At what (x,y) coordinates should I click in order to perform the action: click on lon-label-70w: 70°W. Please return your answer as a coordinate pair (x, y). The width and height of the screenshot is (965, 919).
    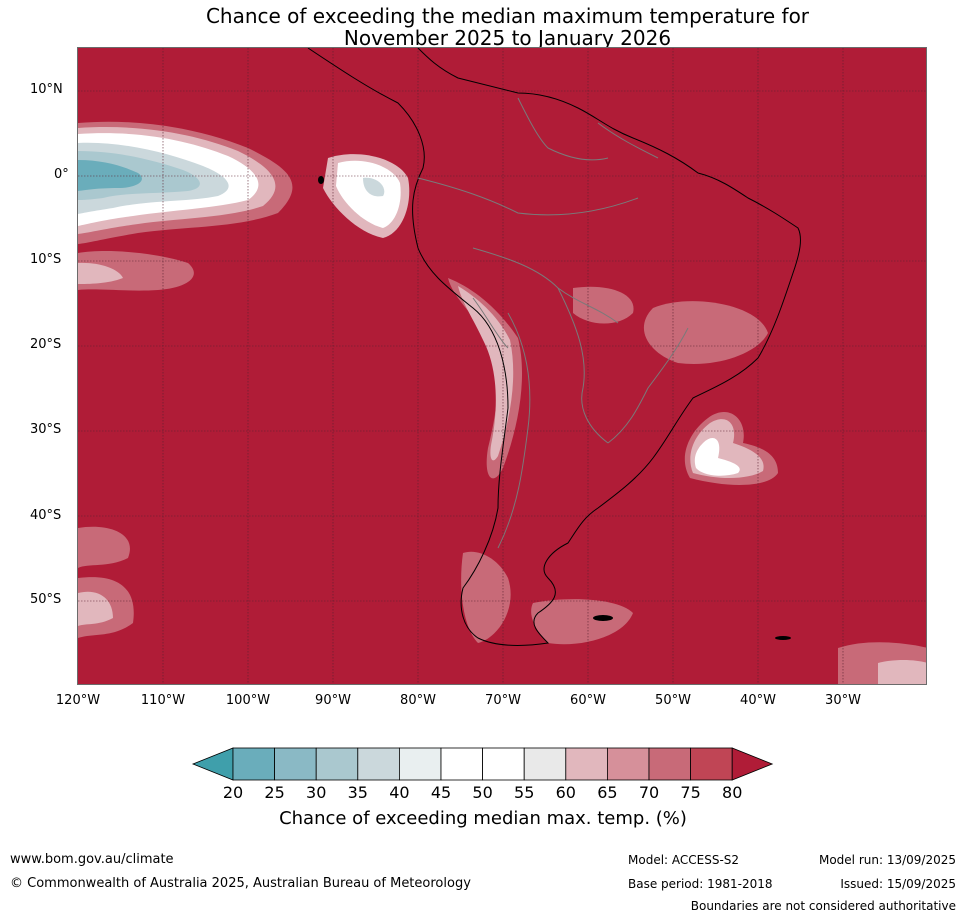
    Looking at the image, I should click on (503, 700).